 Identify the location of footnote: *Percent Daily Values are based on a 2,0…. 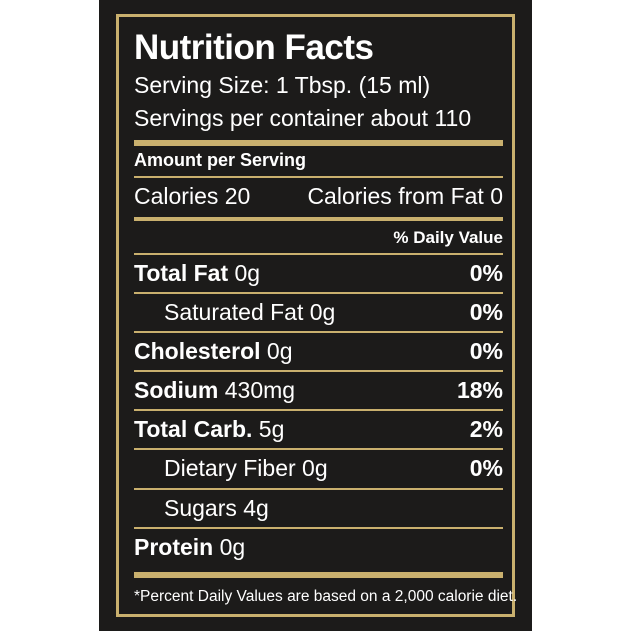
(326, 596).